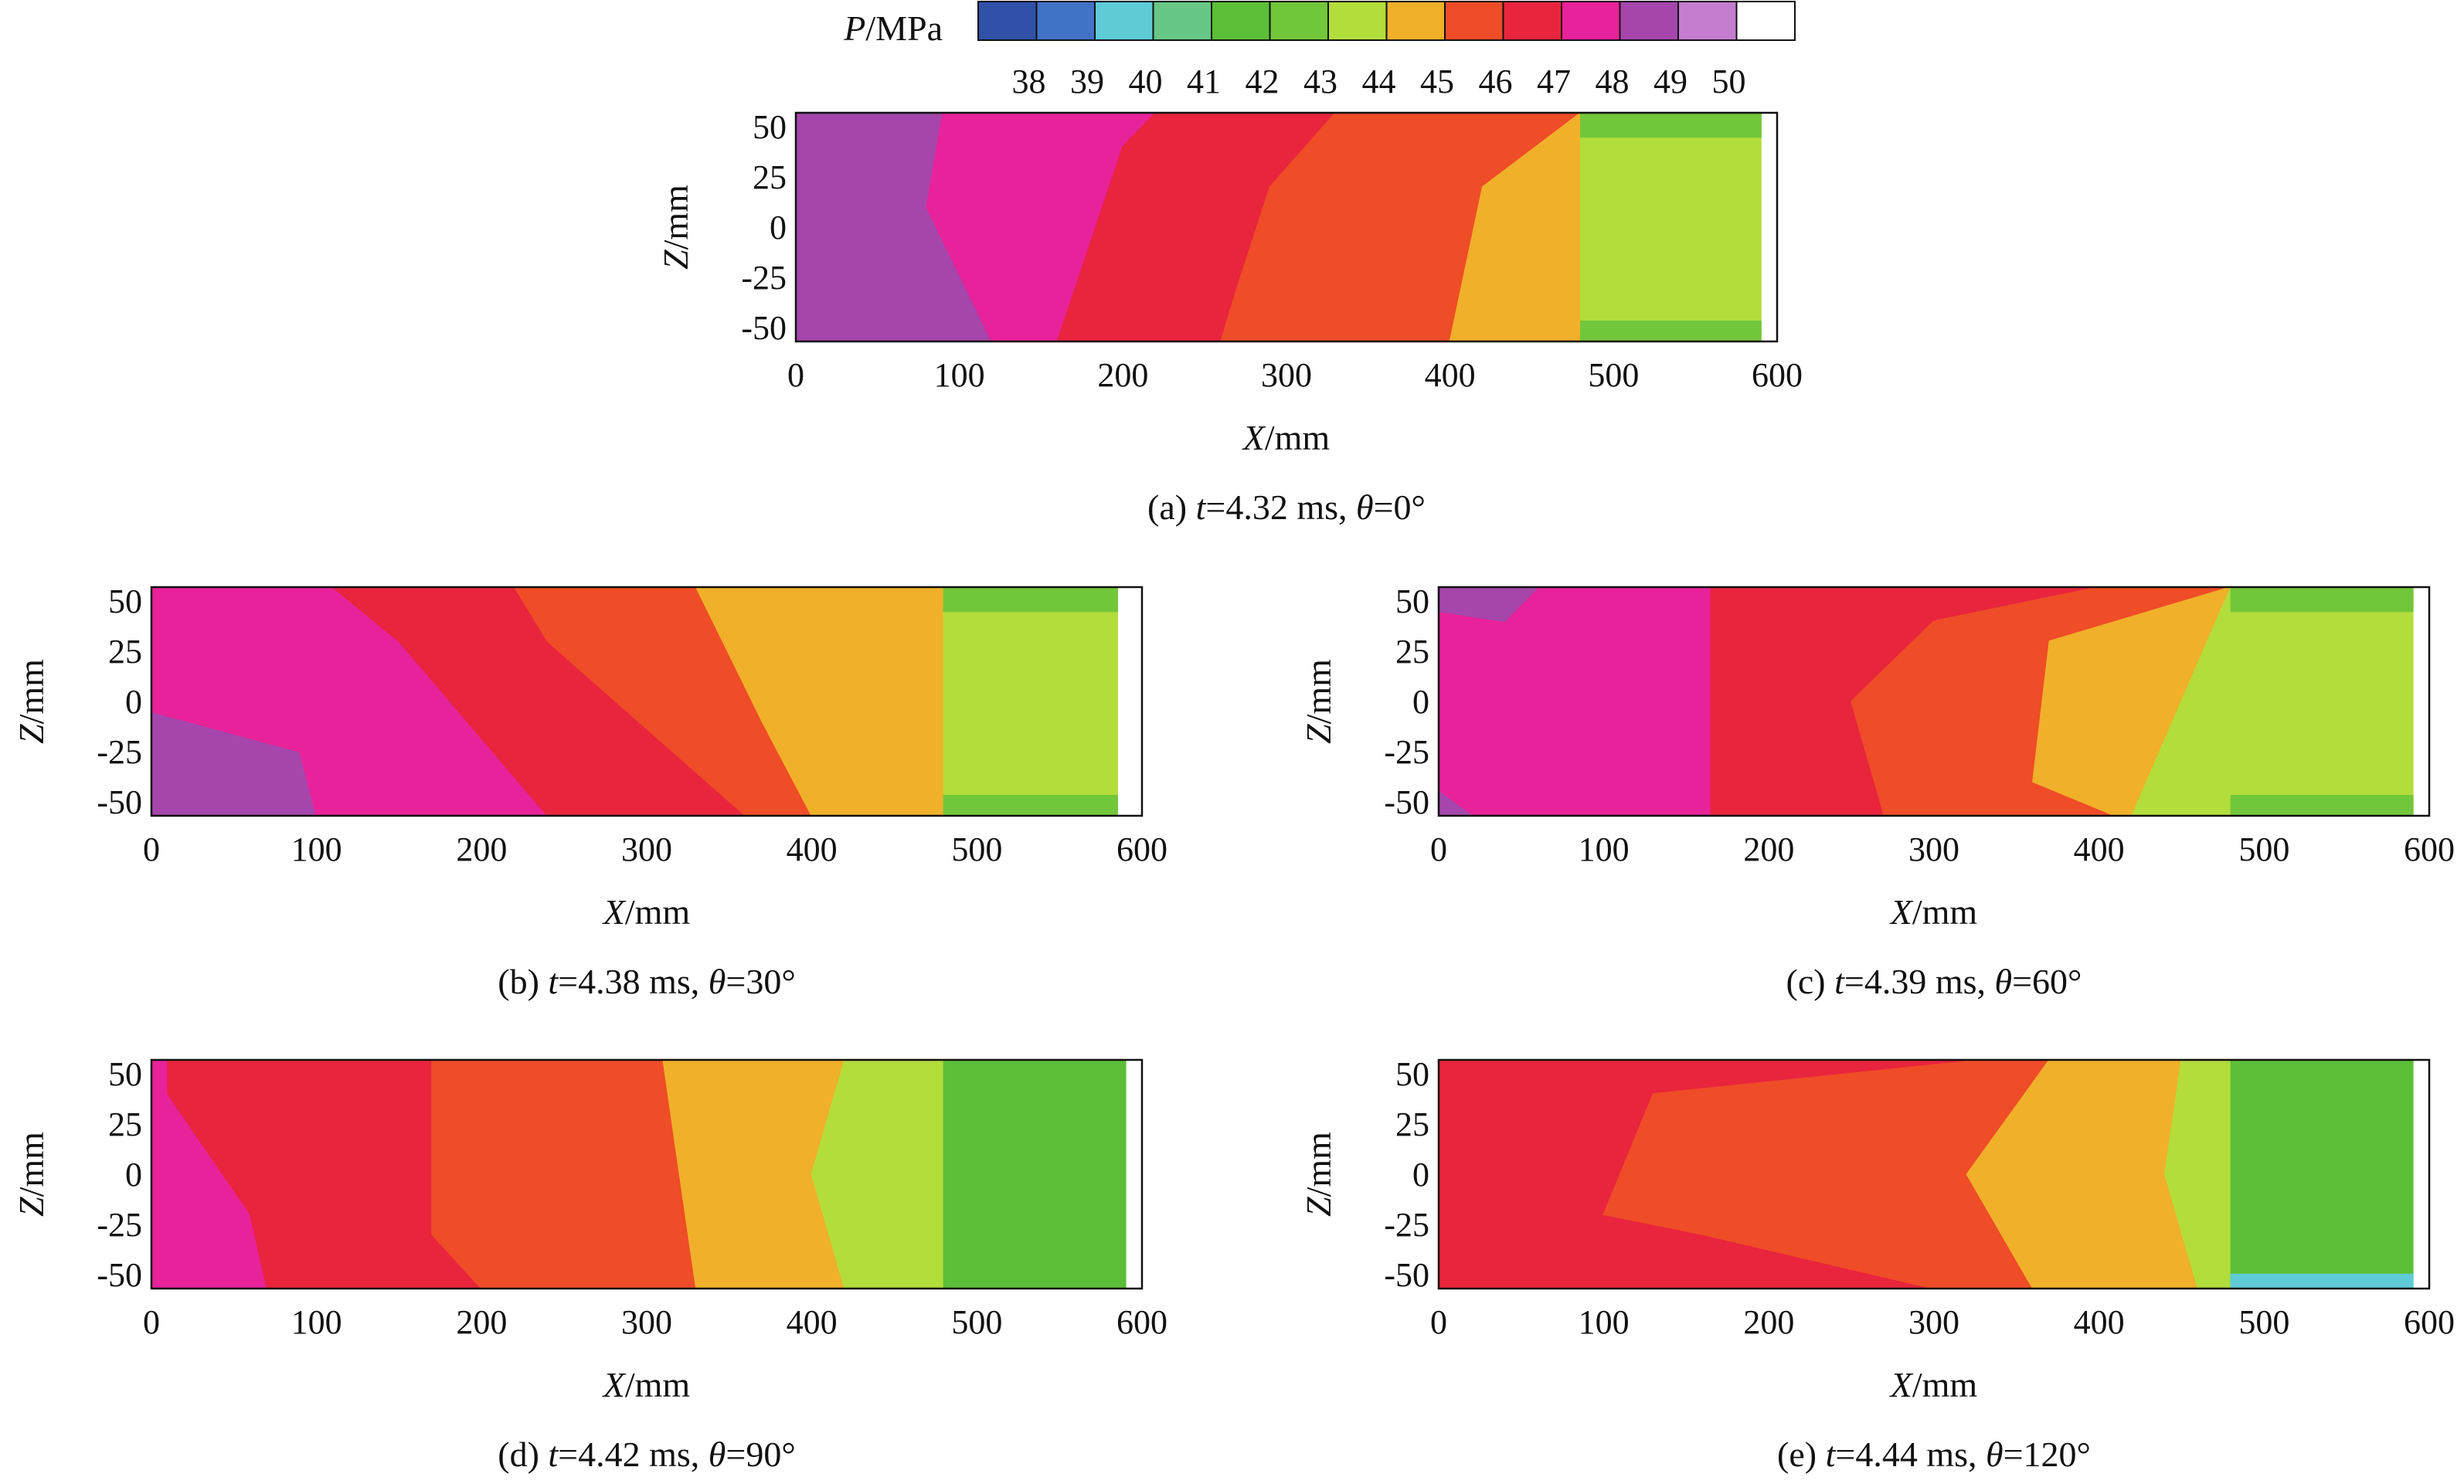  Describe the element at coordinates (1320, 81) in the screenshot. I see `colorbar-tick: 43` at that location.